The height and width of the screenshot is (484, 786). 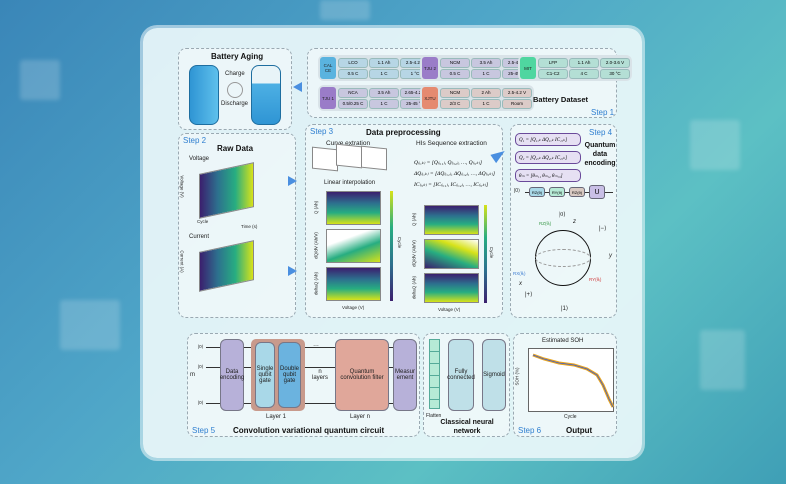 I want to click on discharge-label: Discharge, so click(x=235, y=104).